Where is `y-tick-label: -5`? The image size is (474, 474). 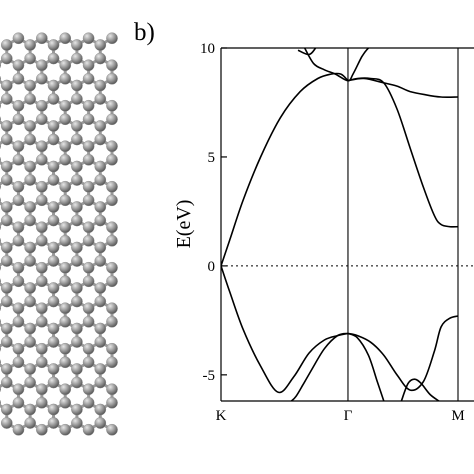 y-tick-label: -5 is located at coordinates (209, 376).